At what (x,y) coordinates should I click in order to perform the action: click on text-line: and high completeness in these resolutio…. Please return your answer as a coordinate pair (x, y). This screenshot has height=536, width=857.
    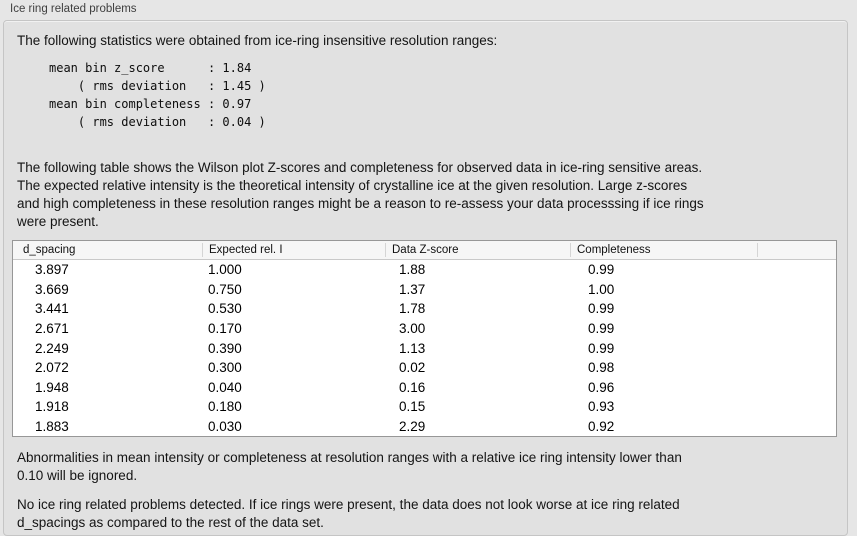
    Looking at the image, I should click on (360, 203).